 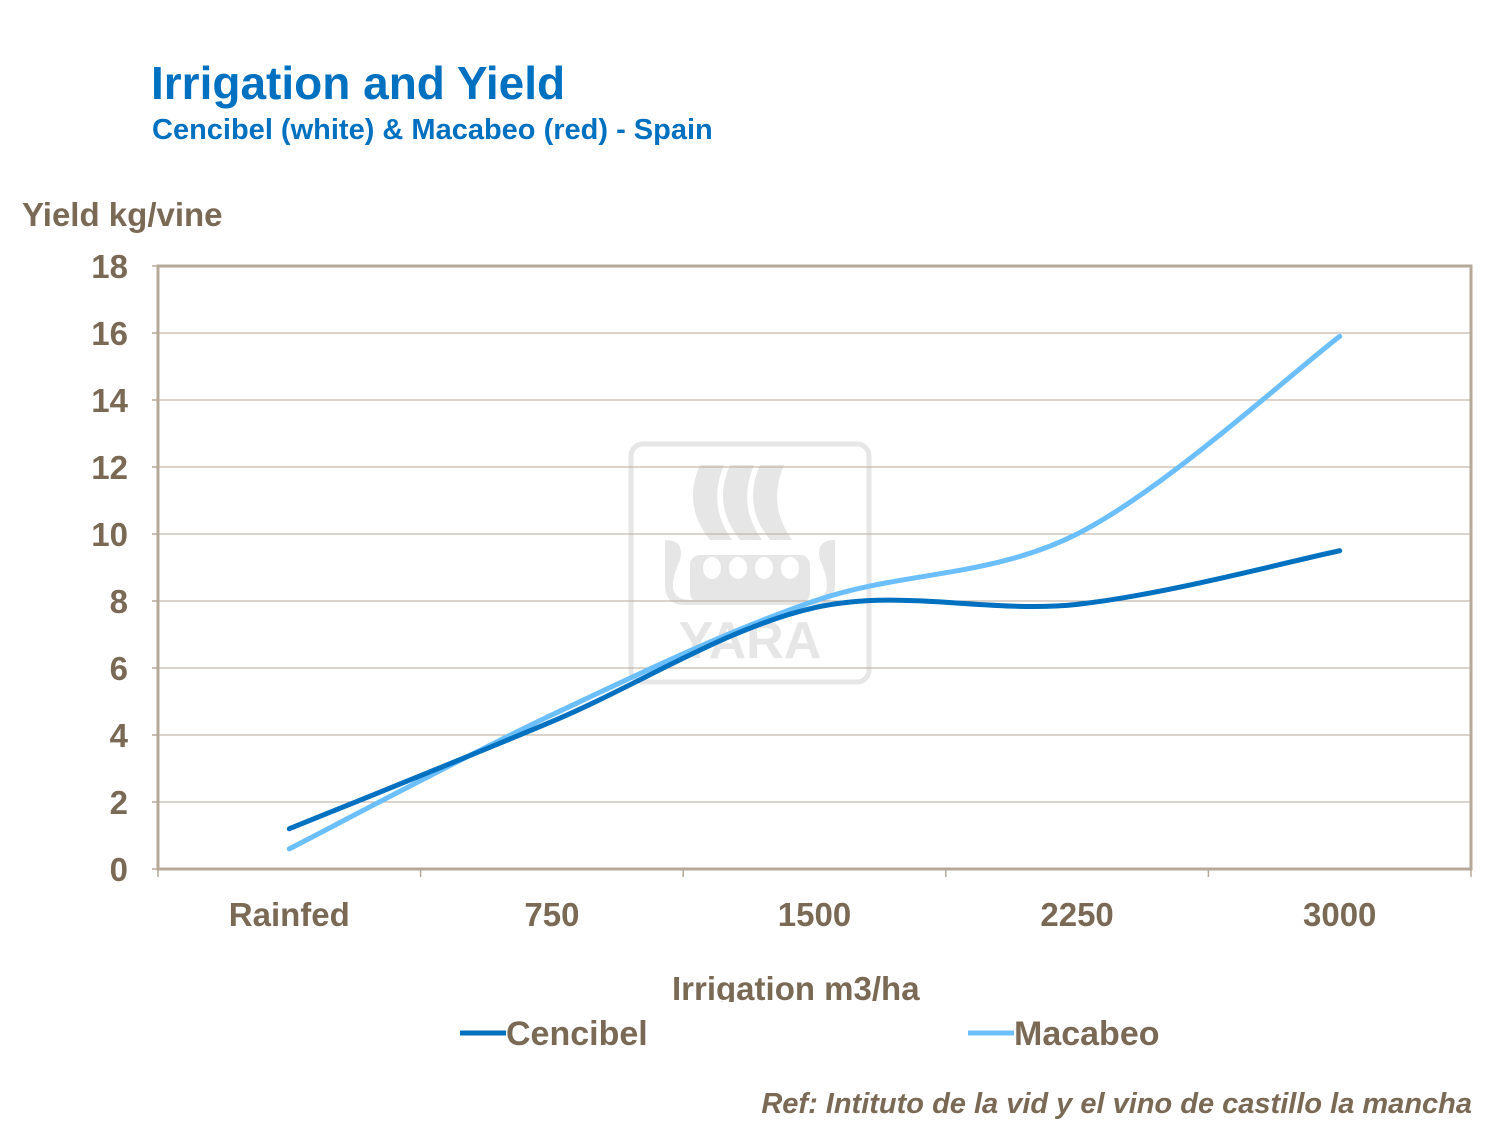 What do you see at coordinates (358, 83) in the screenshot?
I see `chart-title: Irrigation and Yield` at bounding box center [358, 83].